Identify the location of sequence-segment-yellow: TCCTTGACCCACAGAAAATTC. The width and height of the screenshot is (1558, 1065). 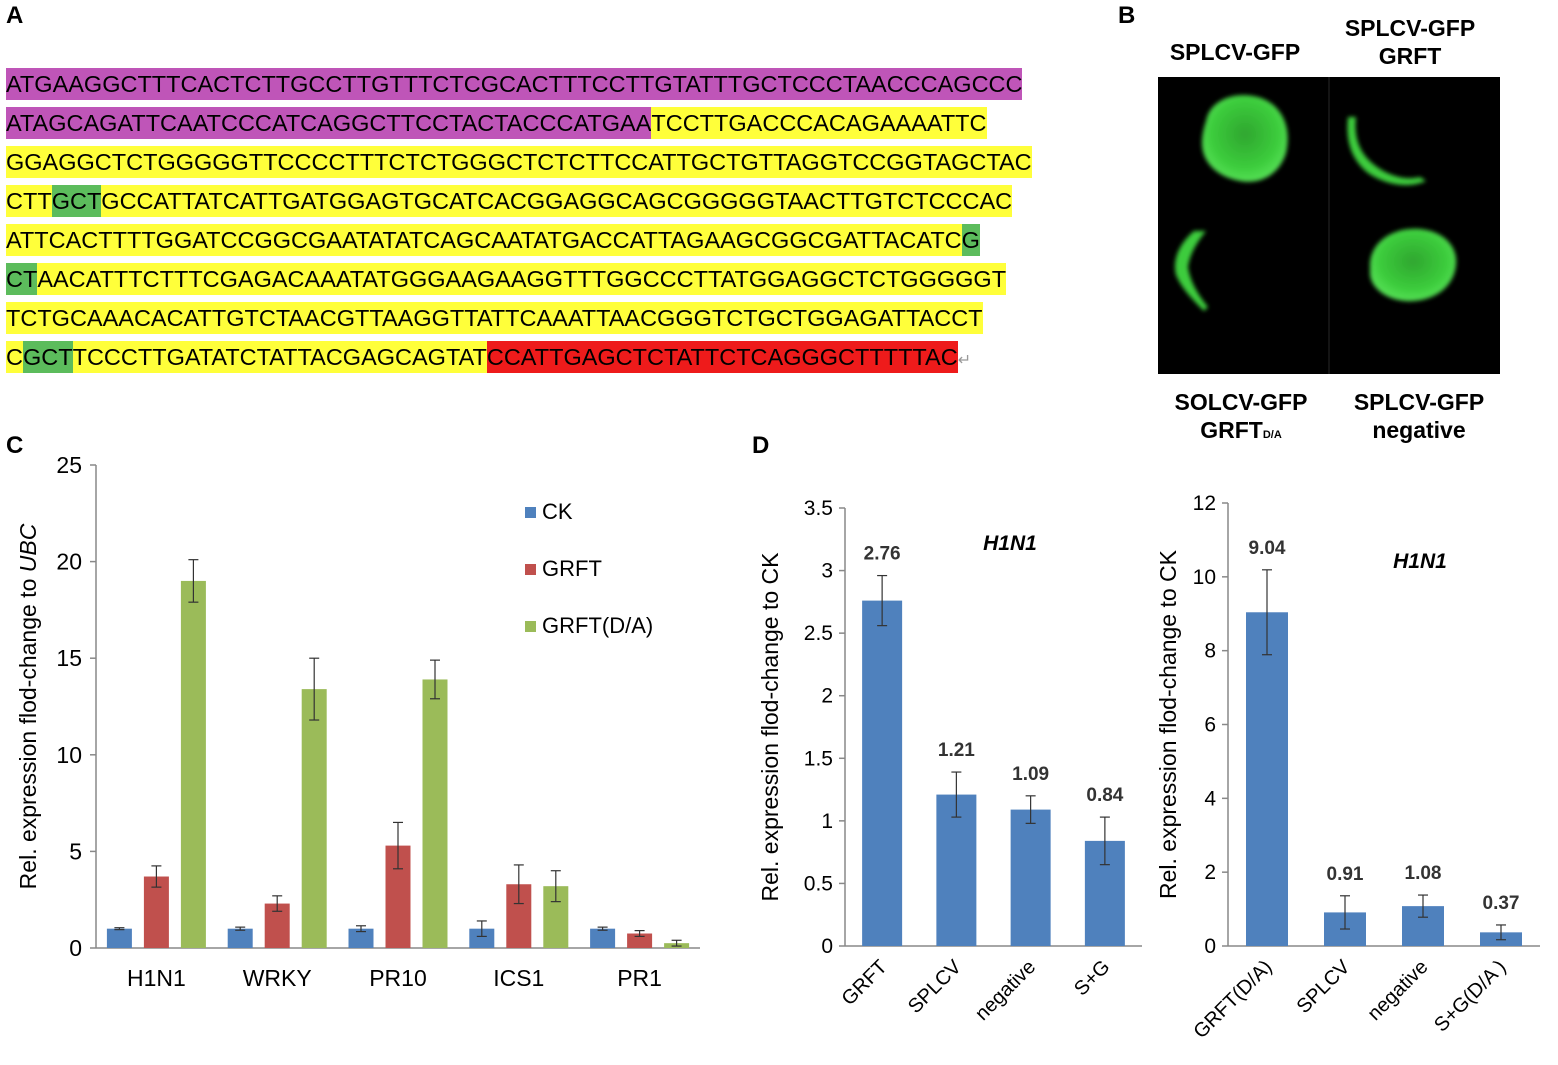
(819, 123).